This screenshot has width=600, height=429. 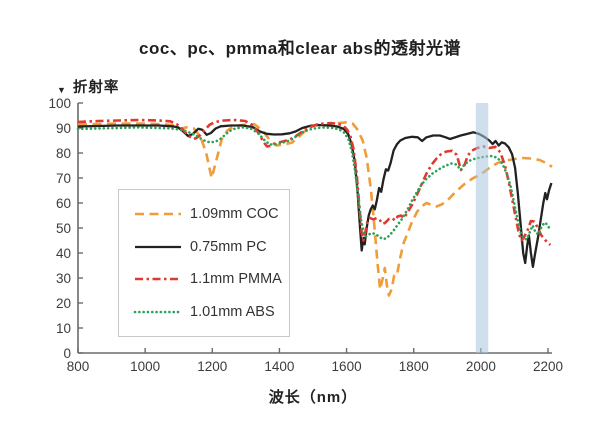 I want to click on y-tick-label: 70, so click(x=63, y=178).